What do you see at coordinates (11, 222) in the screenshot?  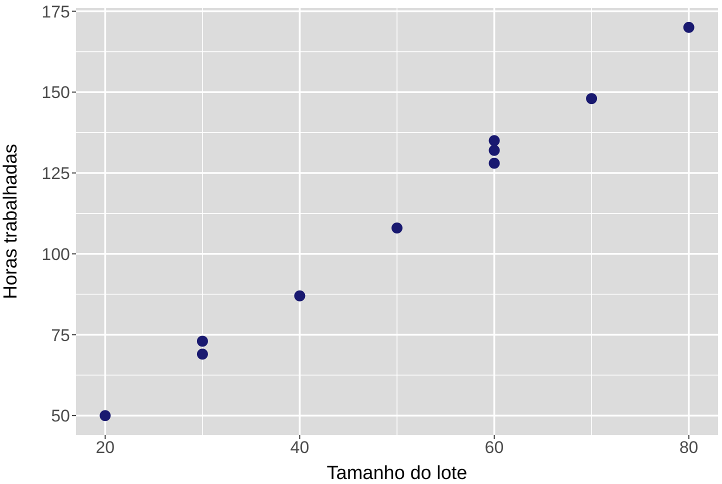 I see `y-axis-title: Horas trabalhadas` at bounding box center [11, 222].